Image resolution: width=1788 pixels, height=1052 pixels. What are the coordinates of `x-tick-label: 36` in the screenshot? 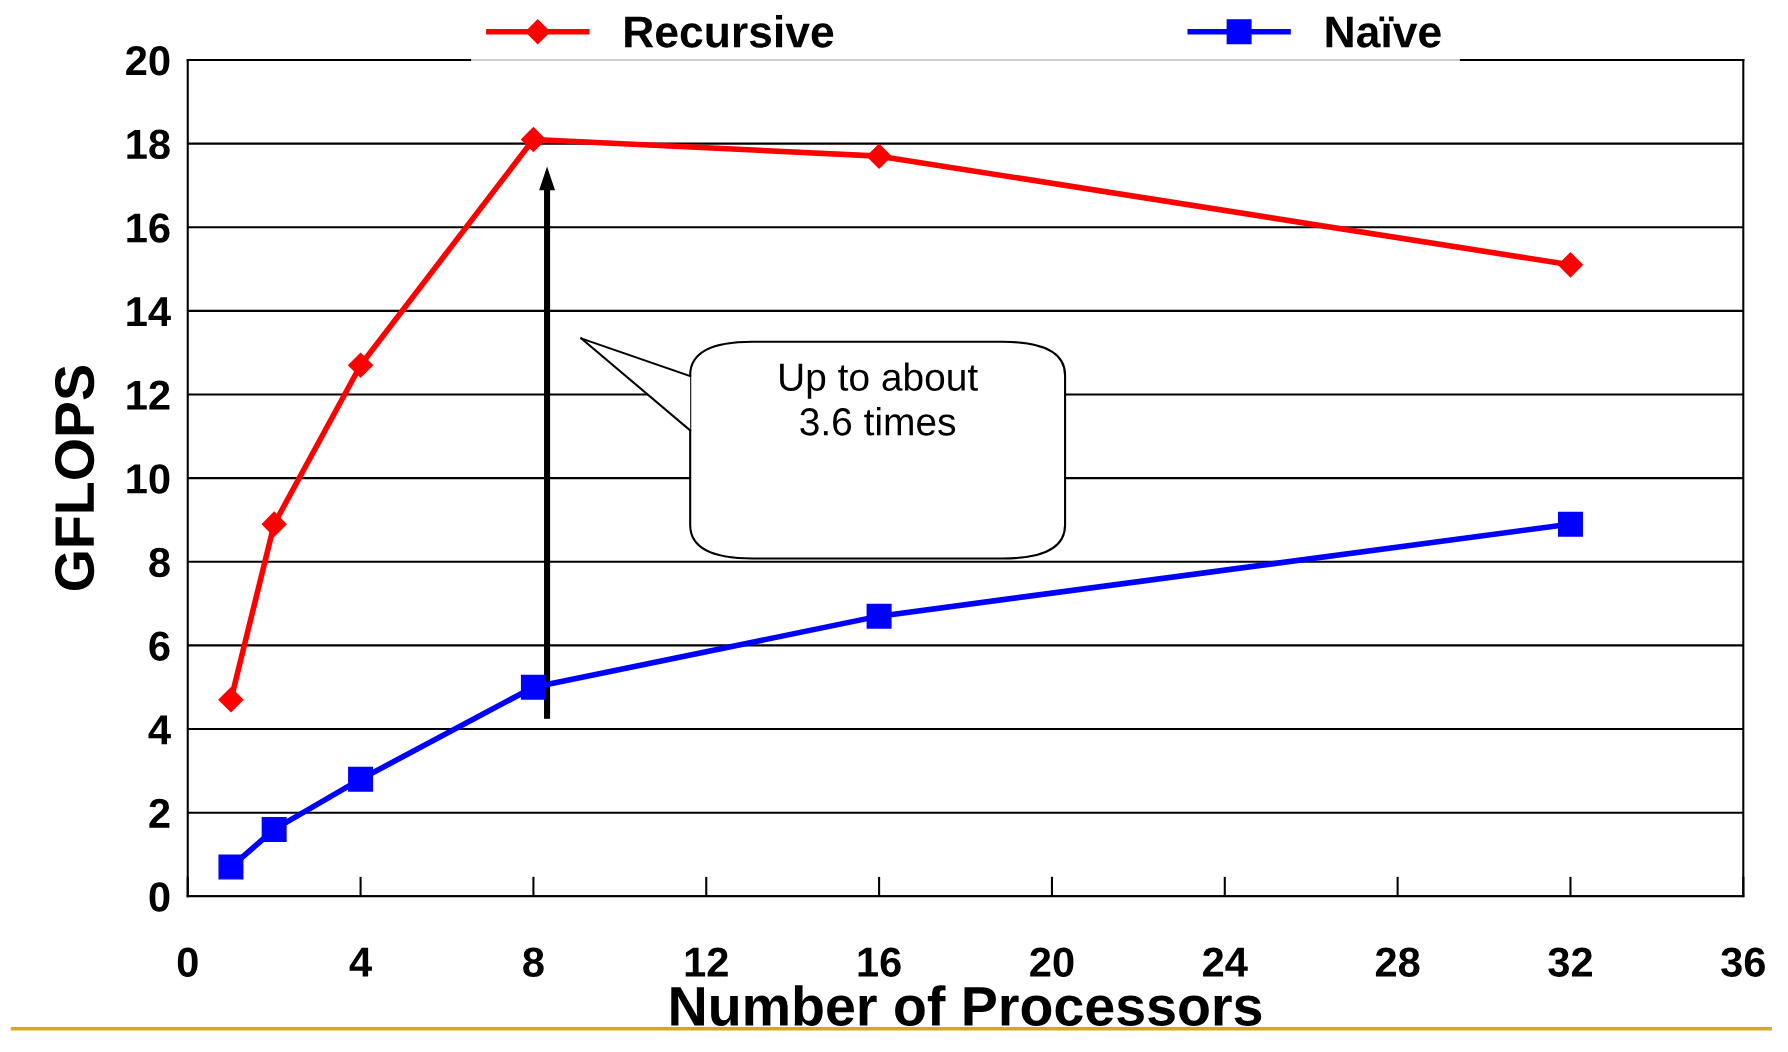 It's located at (1743, 962).